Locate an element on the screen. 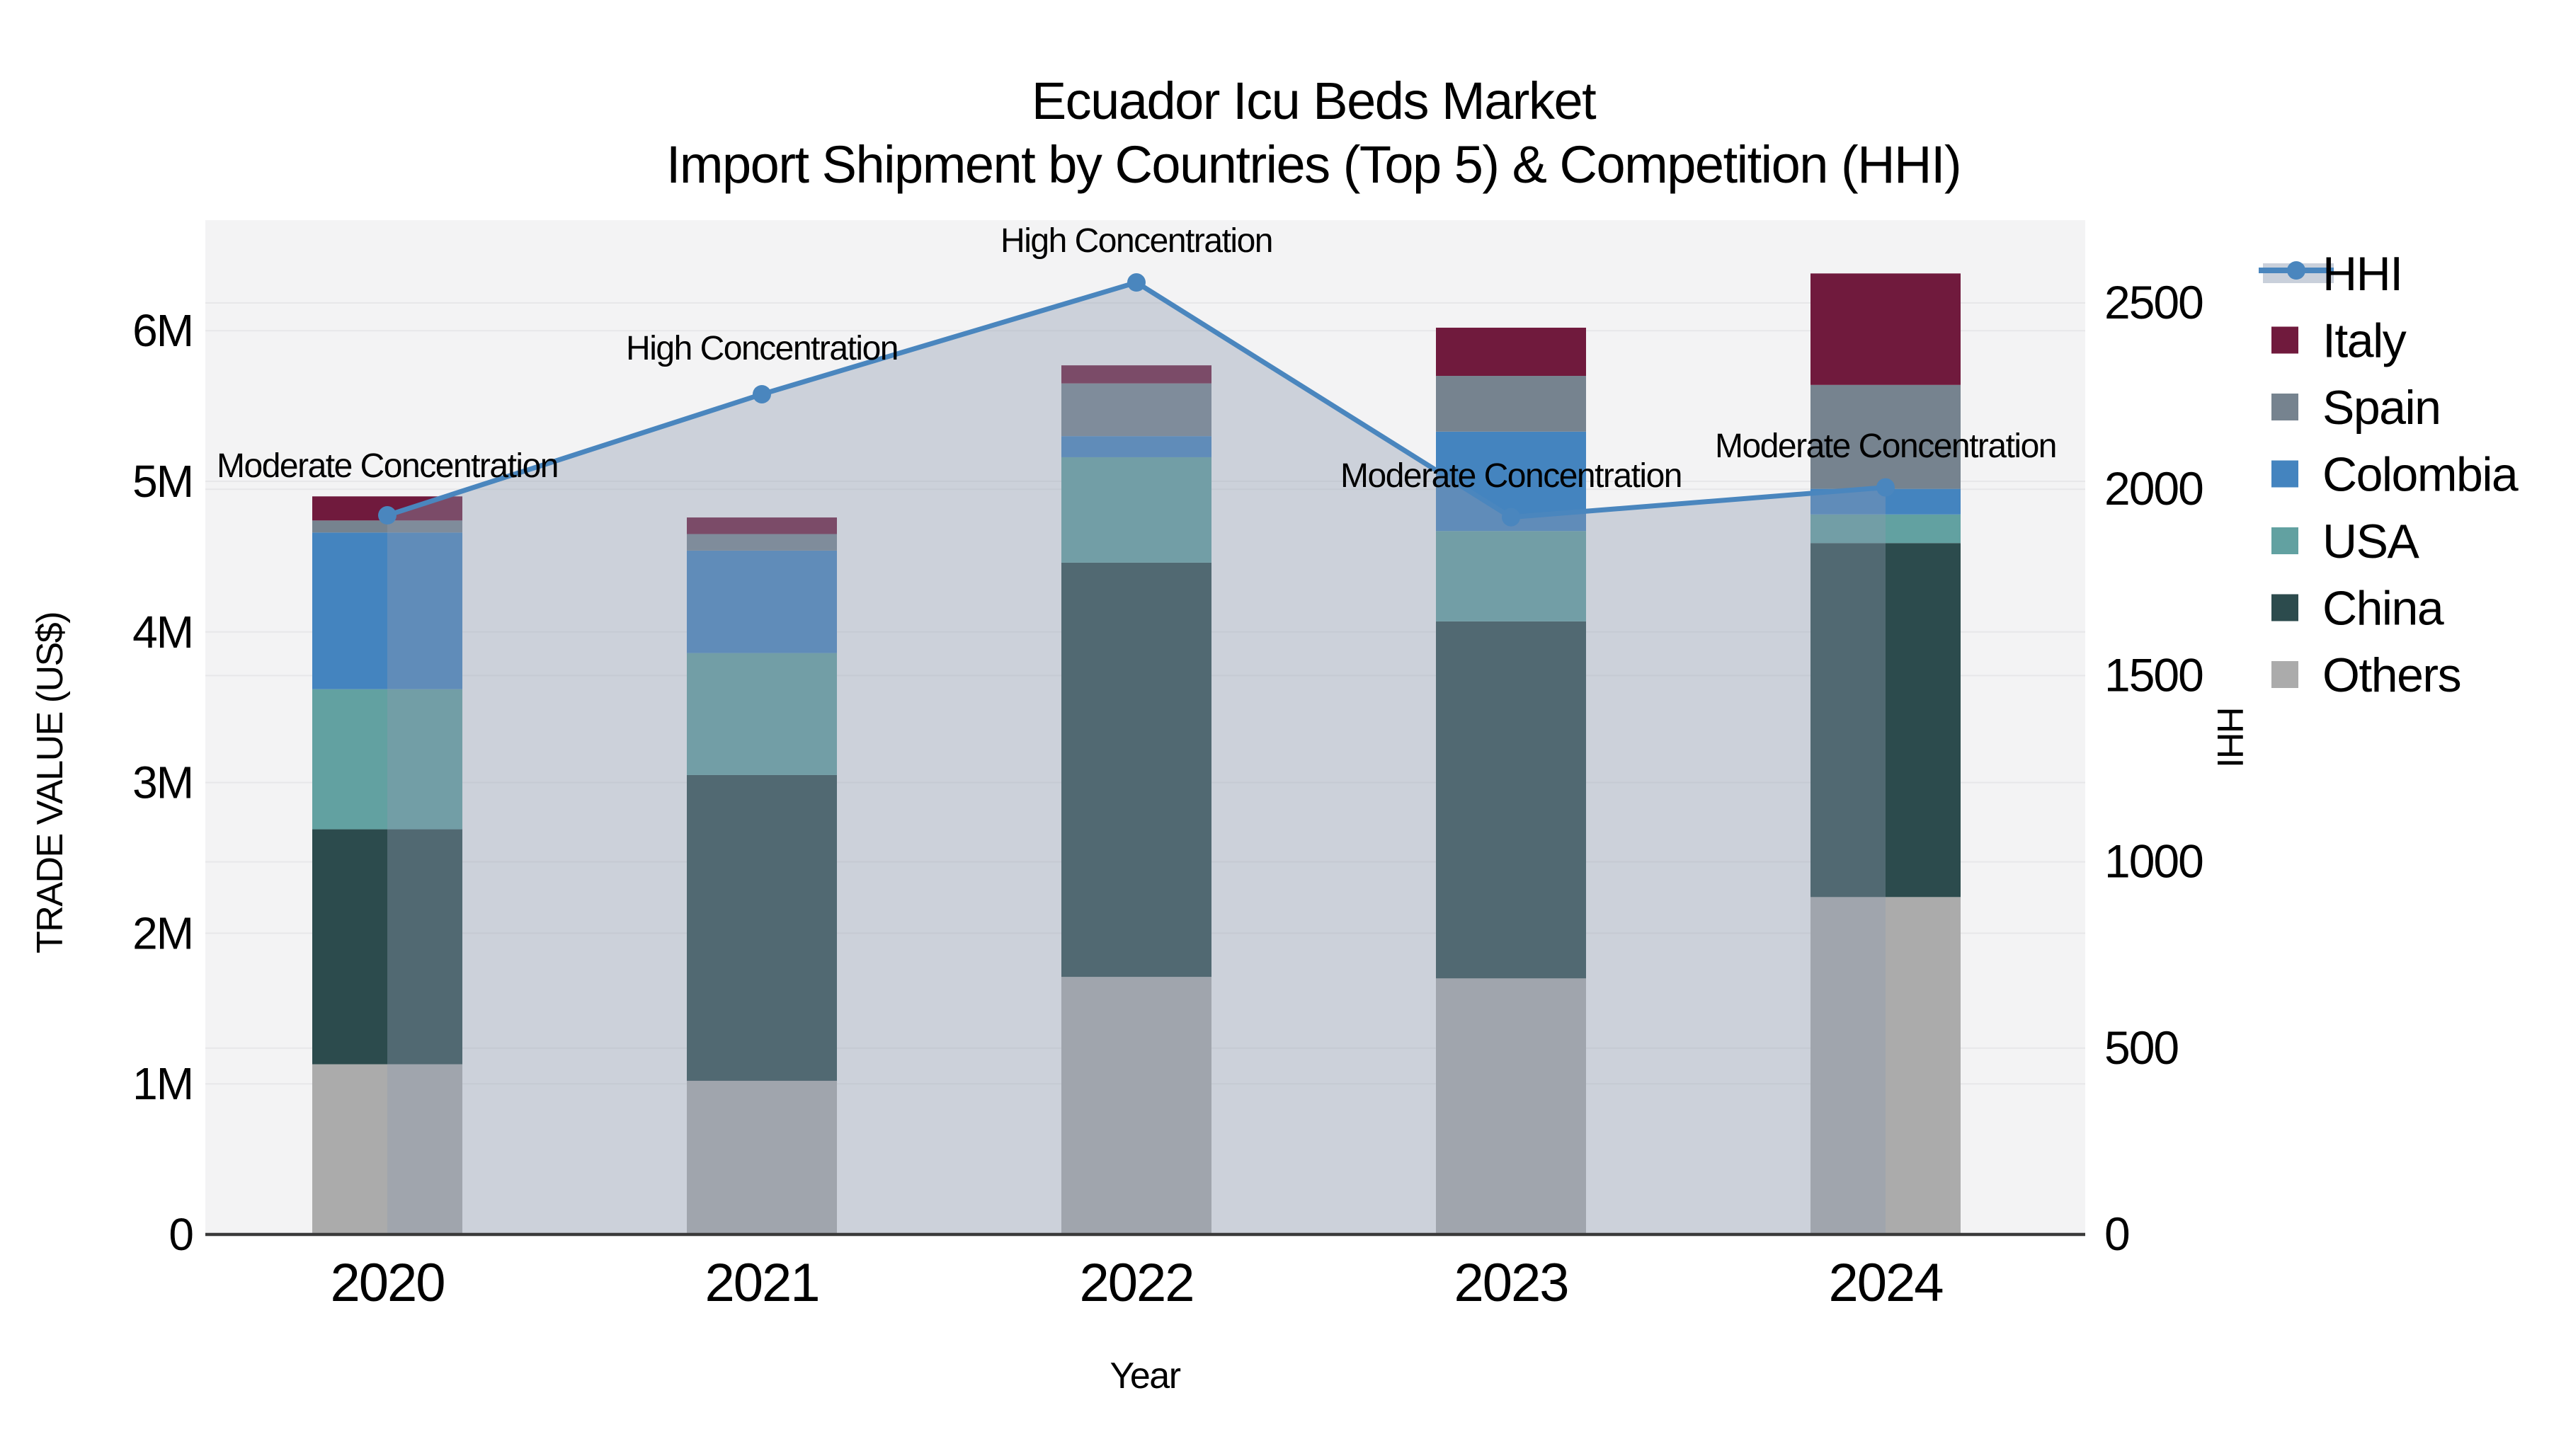 The image size is (2549, 1456). legend: HHI Italy Spain Colombia USA China Others is located at coordinates (2389, 475).